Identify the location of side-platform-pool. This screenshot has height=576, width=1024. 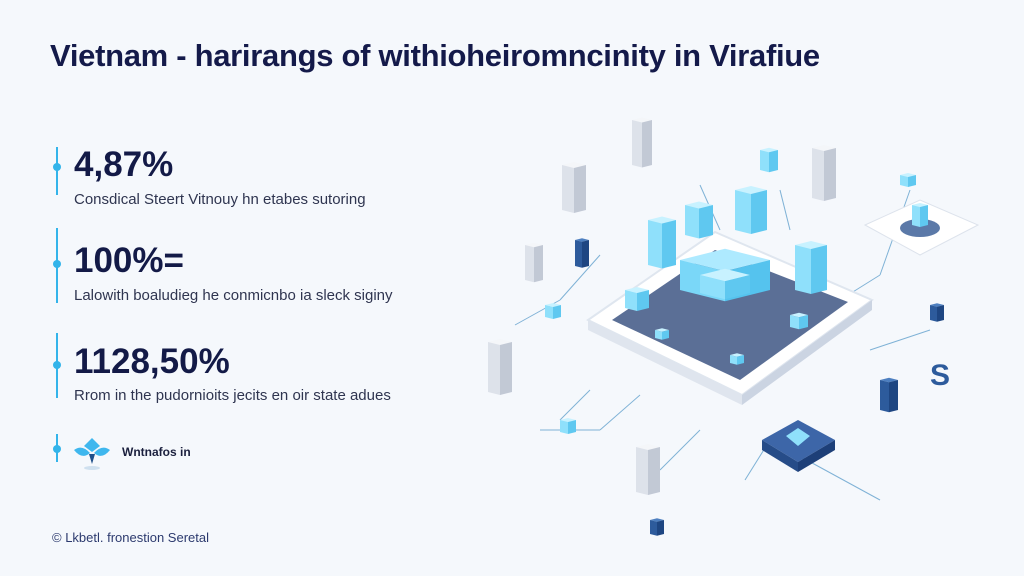
(920, 228).